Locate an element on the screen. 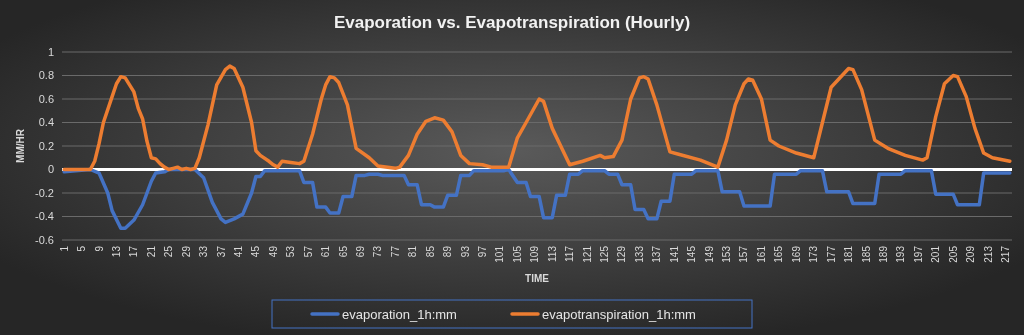 The width and height of the screenshot is (1024, 335). x-tick-label: 25 is located at coordinates (169, 251).